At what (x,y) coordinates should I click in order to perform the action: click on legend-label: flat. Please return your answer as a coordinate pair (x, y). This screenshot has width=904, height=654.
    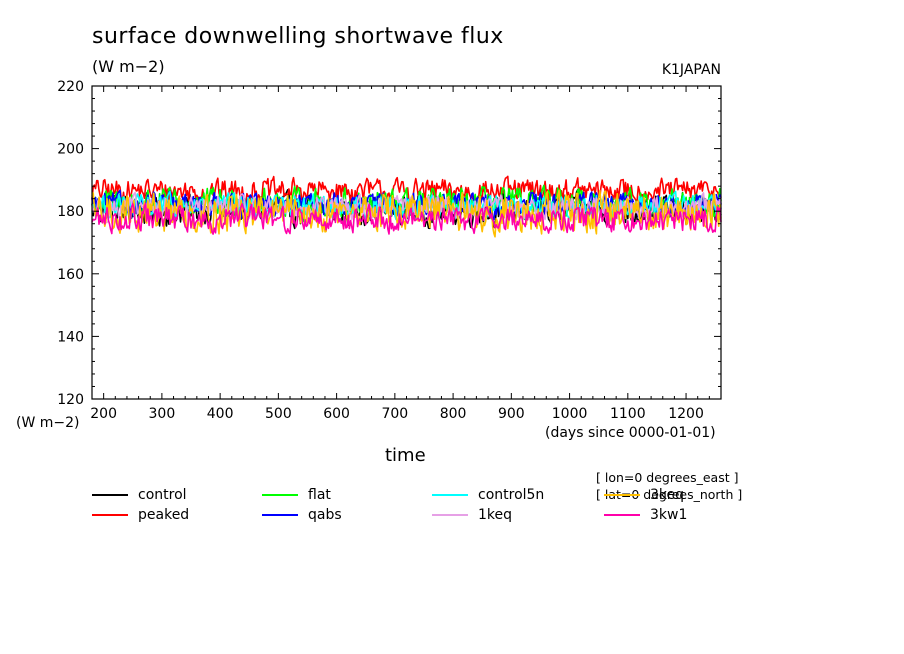
    Looking at the image, I should click on (319, 495).